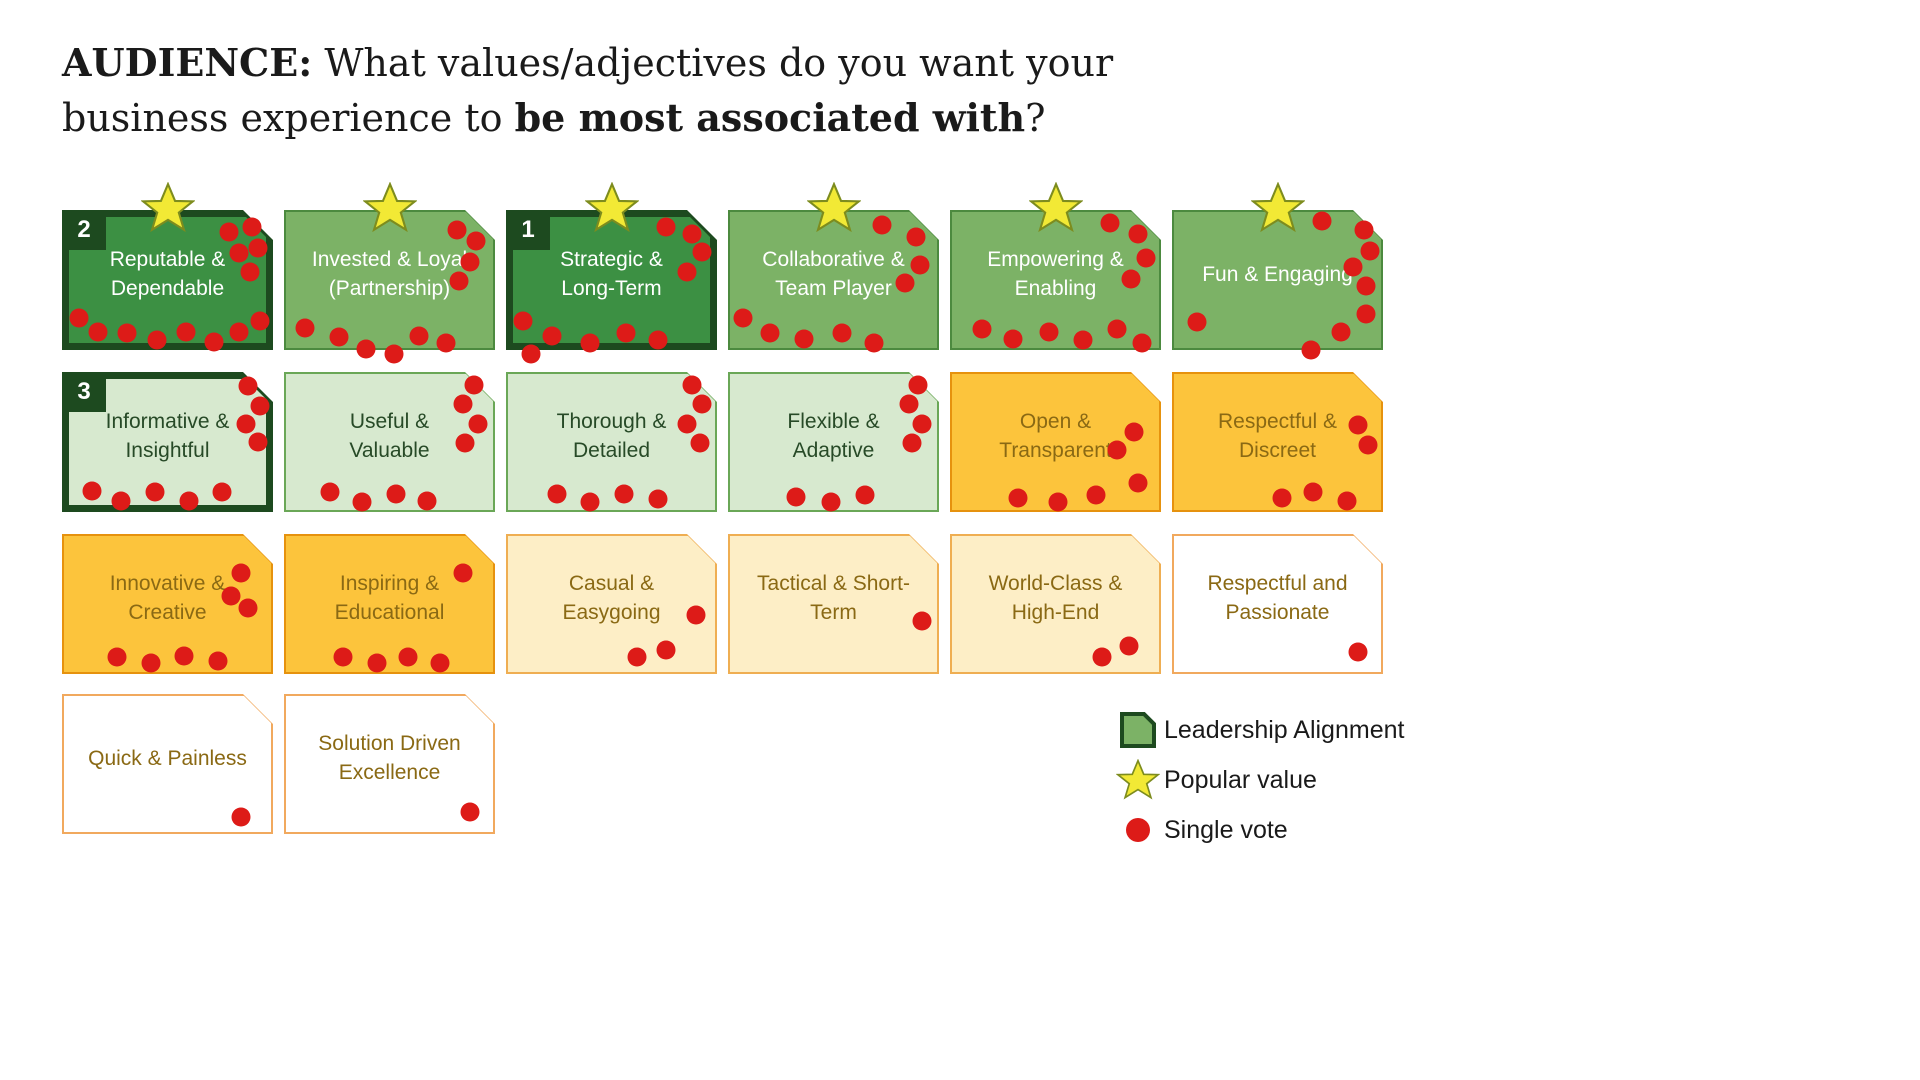  What do you see at coordinates (611, 442) in the screenshot?
I see `value-card: Thorough & Detailed` at bounding box center [611, 442].